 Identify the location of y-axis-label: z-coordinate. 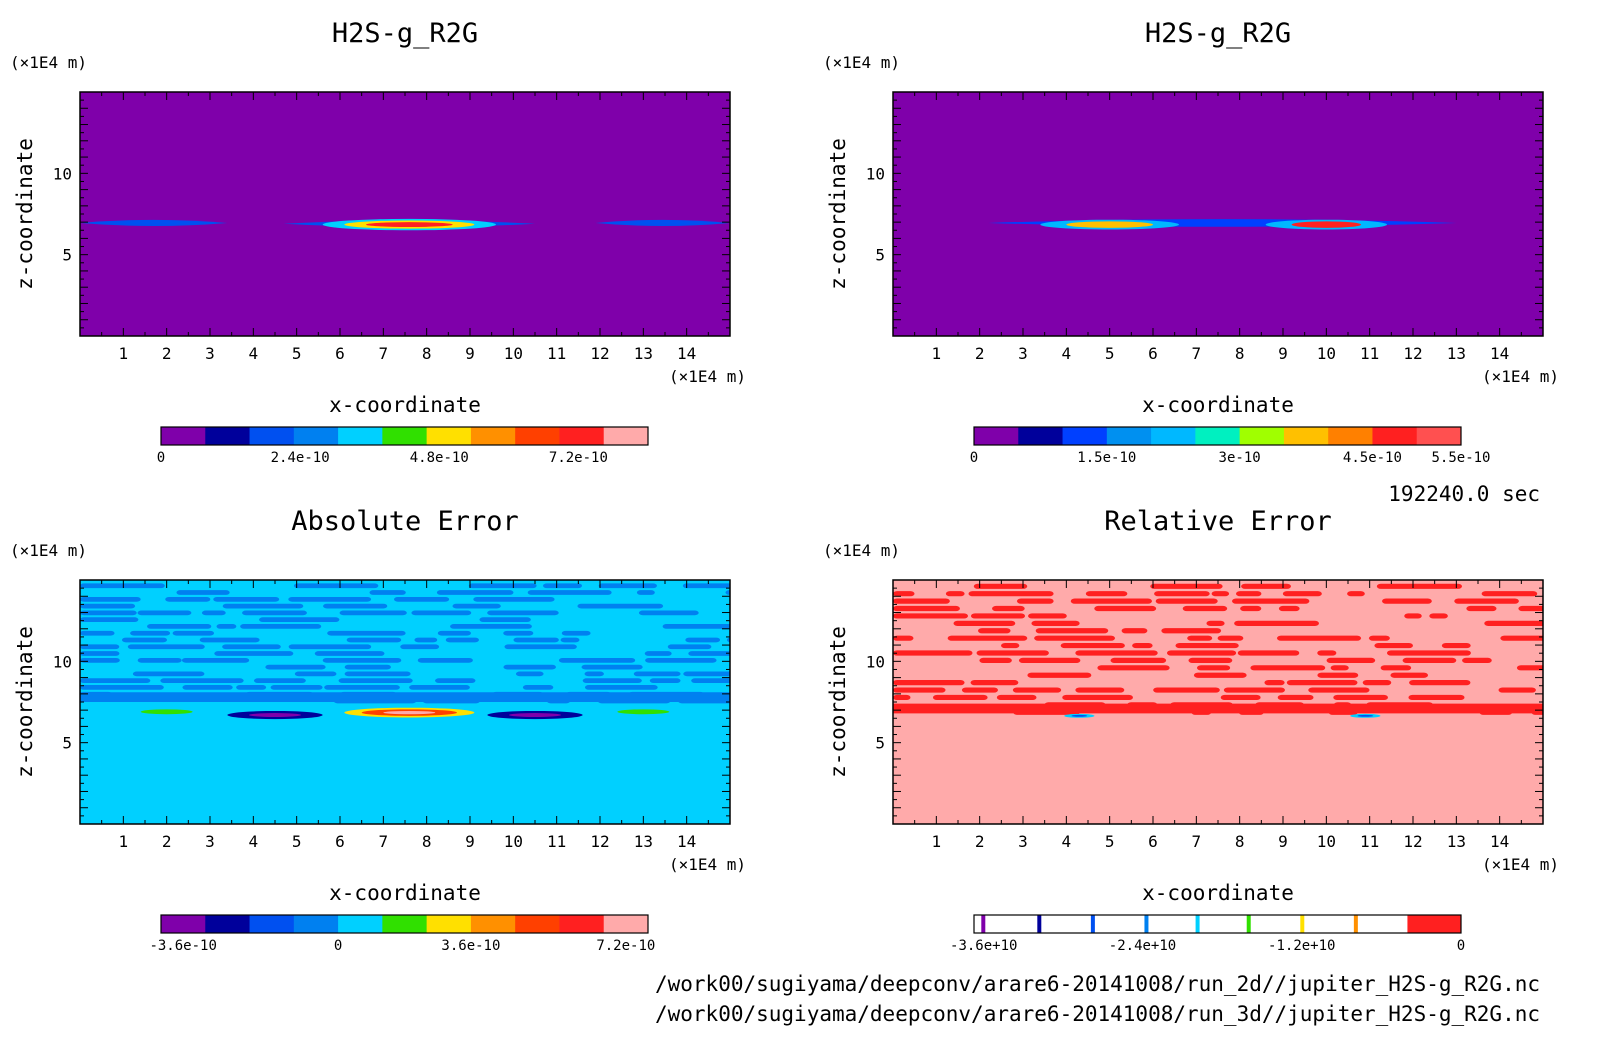
(838, 214).